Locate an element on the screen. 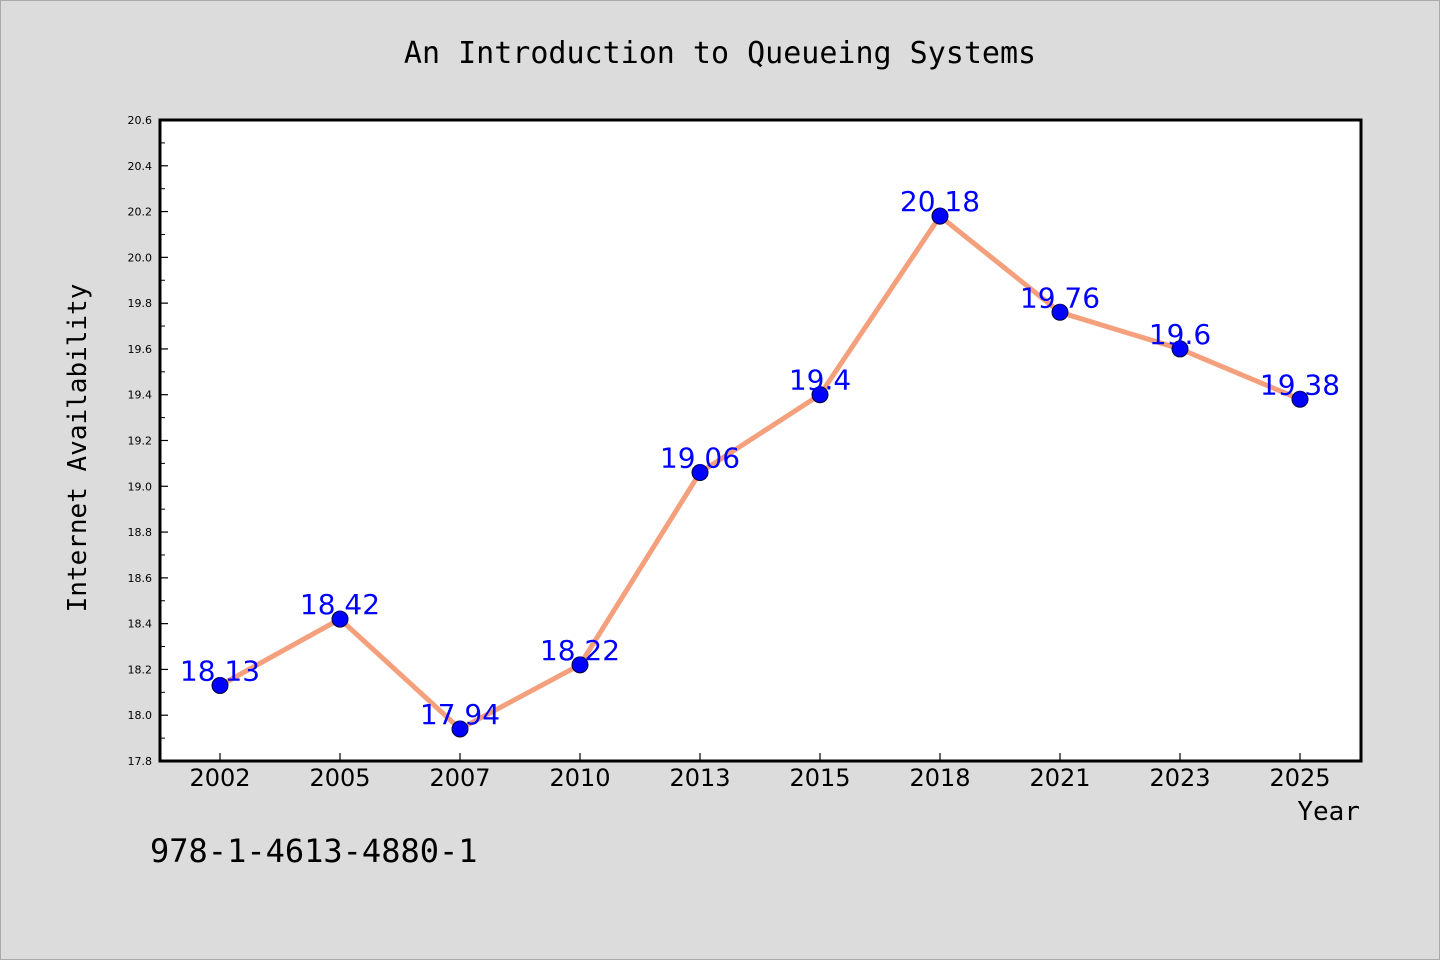 This screenshot has height=960, width=1440. x-tick-label: 2025 is located at coordinates (1299, 778).